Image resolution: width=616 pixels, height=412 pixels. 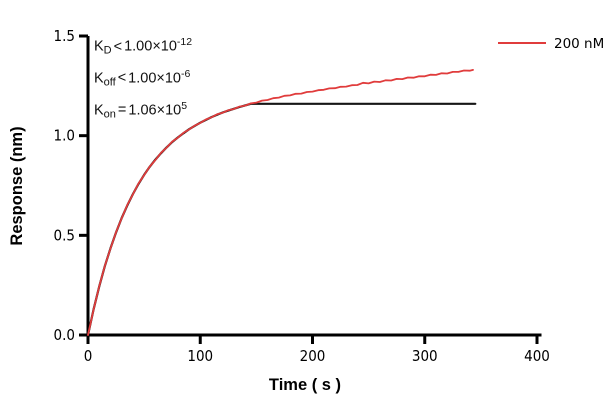 I want to click on y-tick-label: 0.0, so click(x=64, y=335).